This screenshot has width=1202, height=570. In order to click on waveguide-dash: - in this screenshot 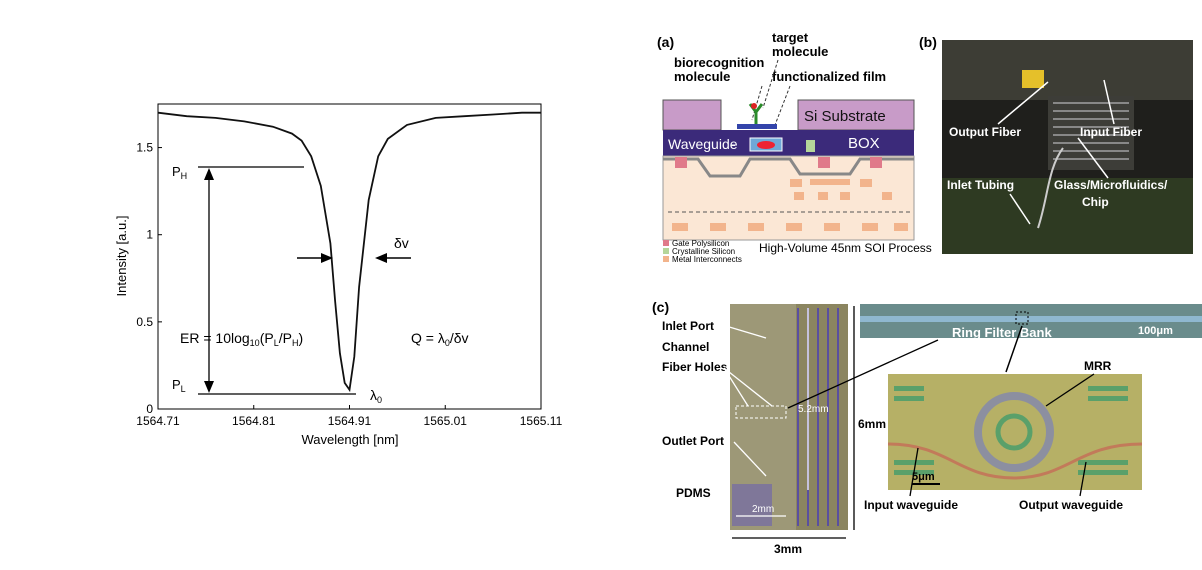, I will do `click(733, 144)`.